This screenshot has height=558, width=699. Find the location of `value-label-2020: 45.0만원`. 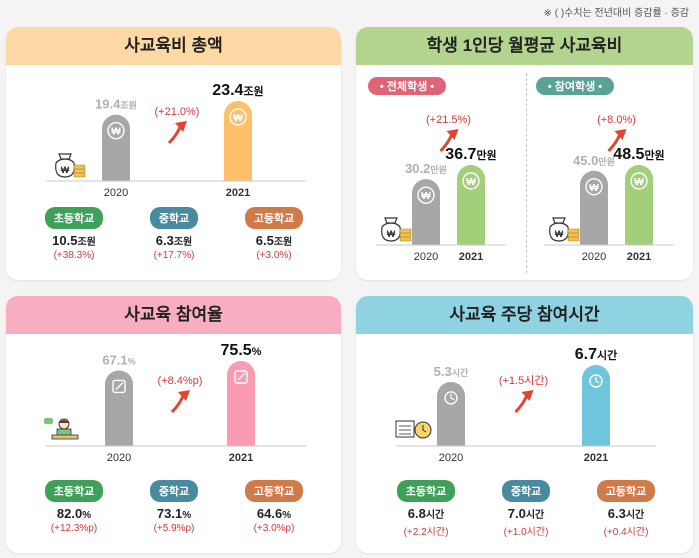

value-label-2020: 45.0만원 is located at coordinates (594, 160).